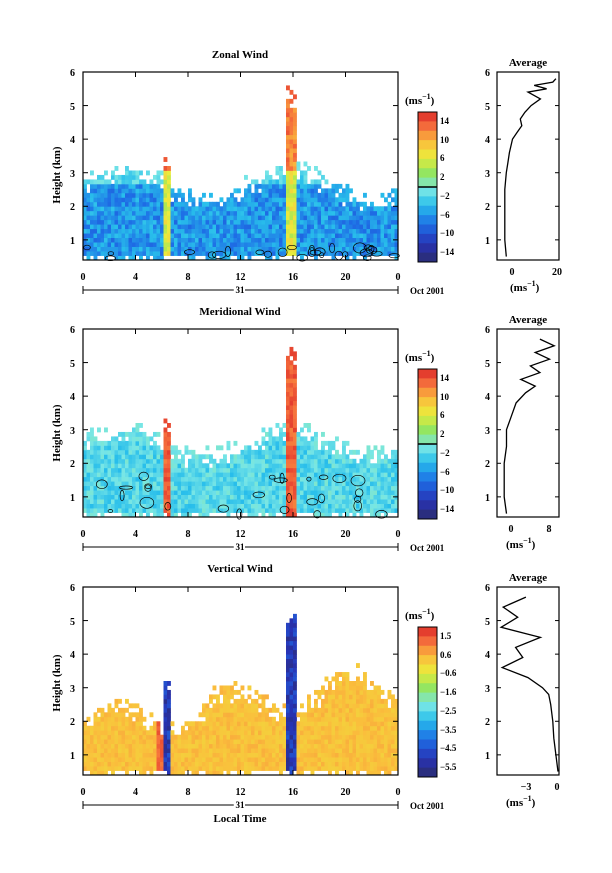 Image resolution: width=612 pixels, height=873 pixels. I want to click on profile-line, so click(530, 167).